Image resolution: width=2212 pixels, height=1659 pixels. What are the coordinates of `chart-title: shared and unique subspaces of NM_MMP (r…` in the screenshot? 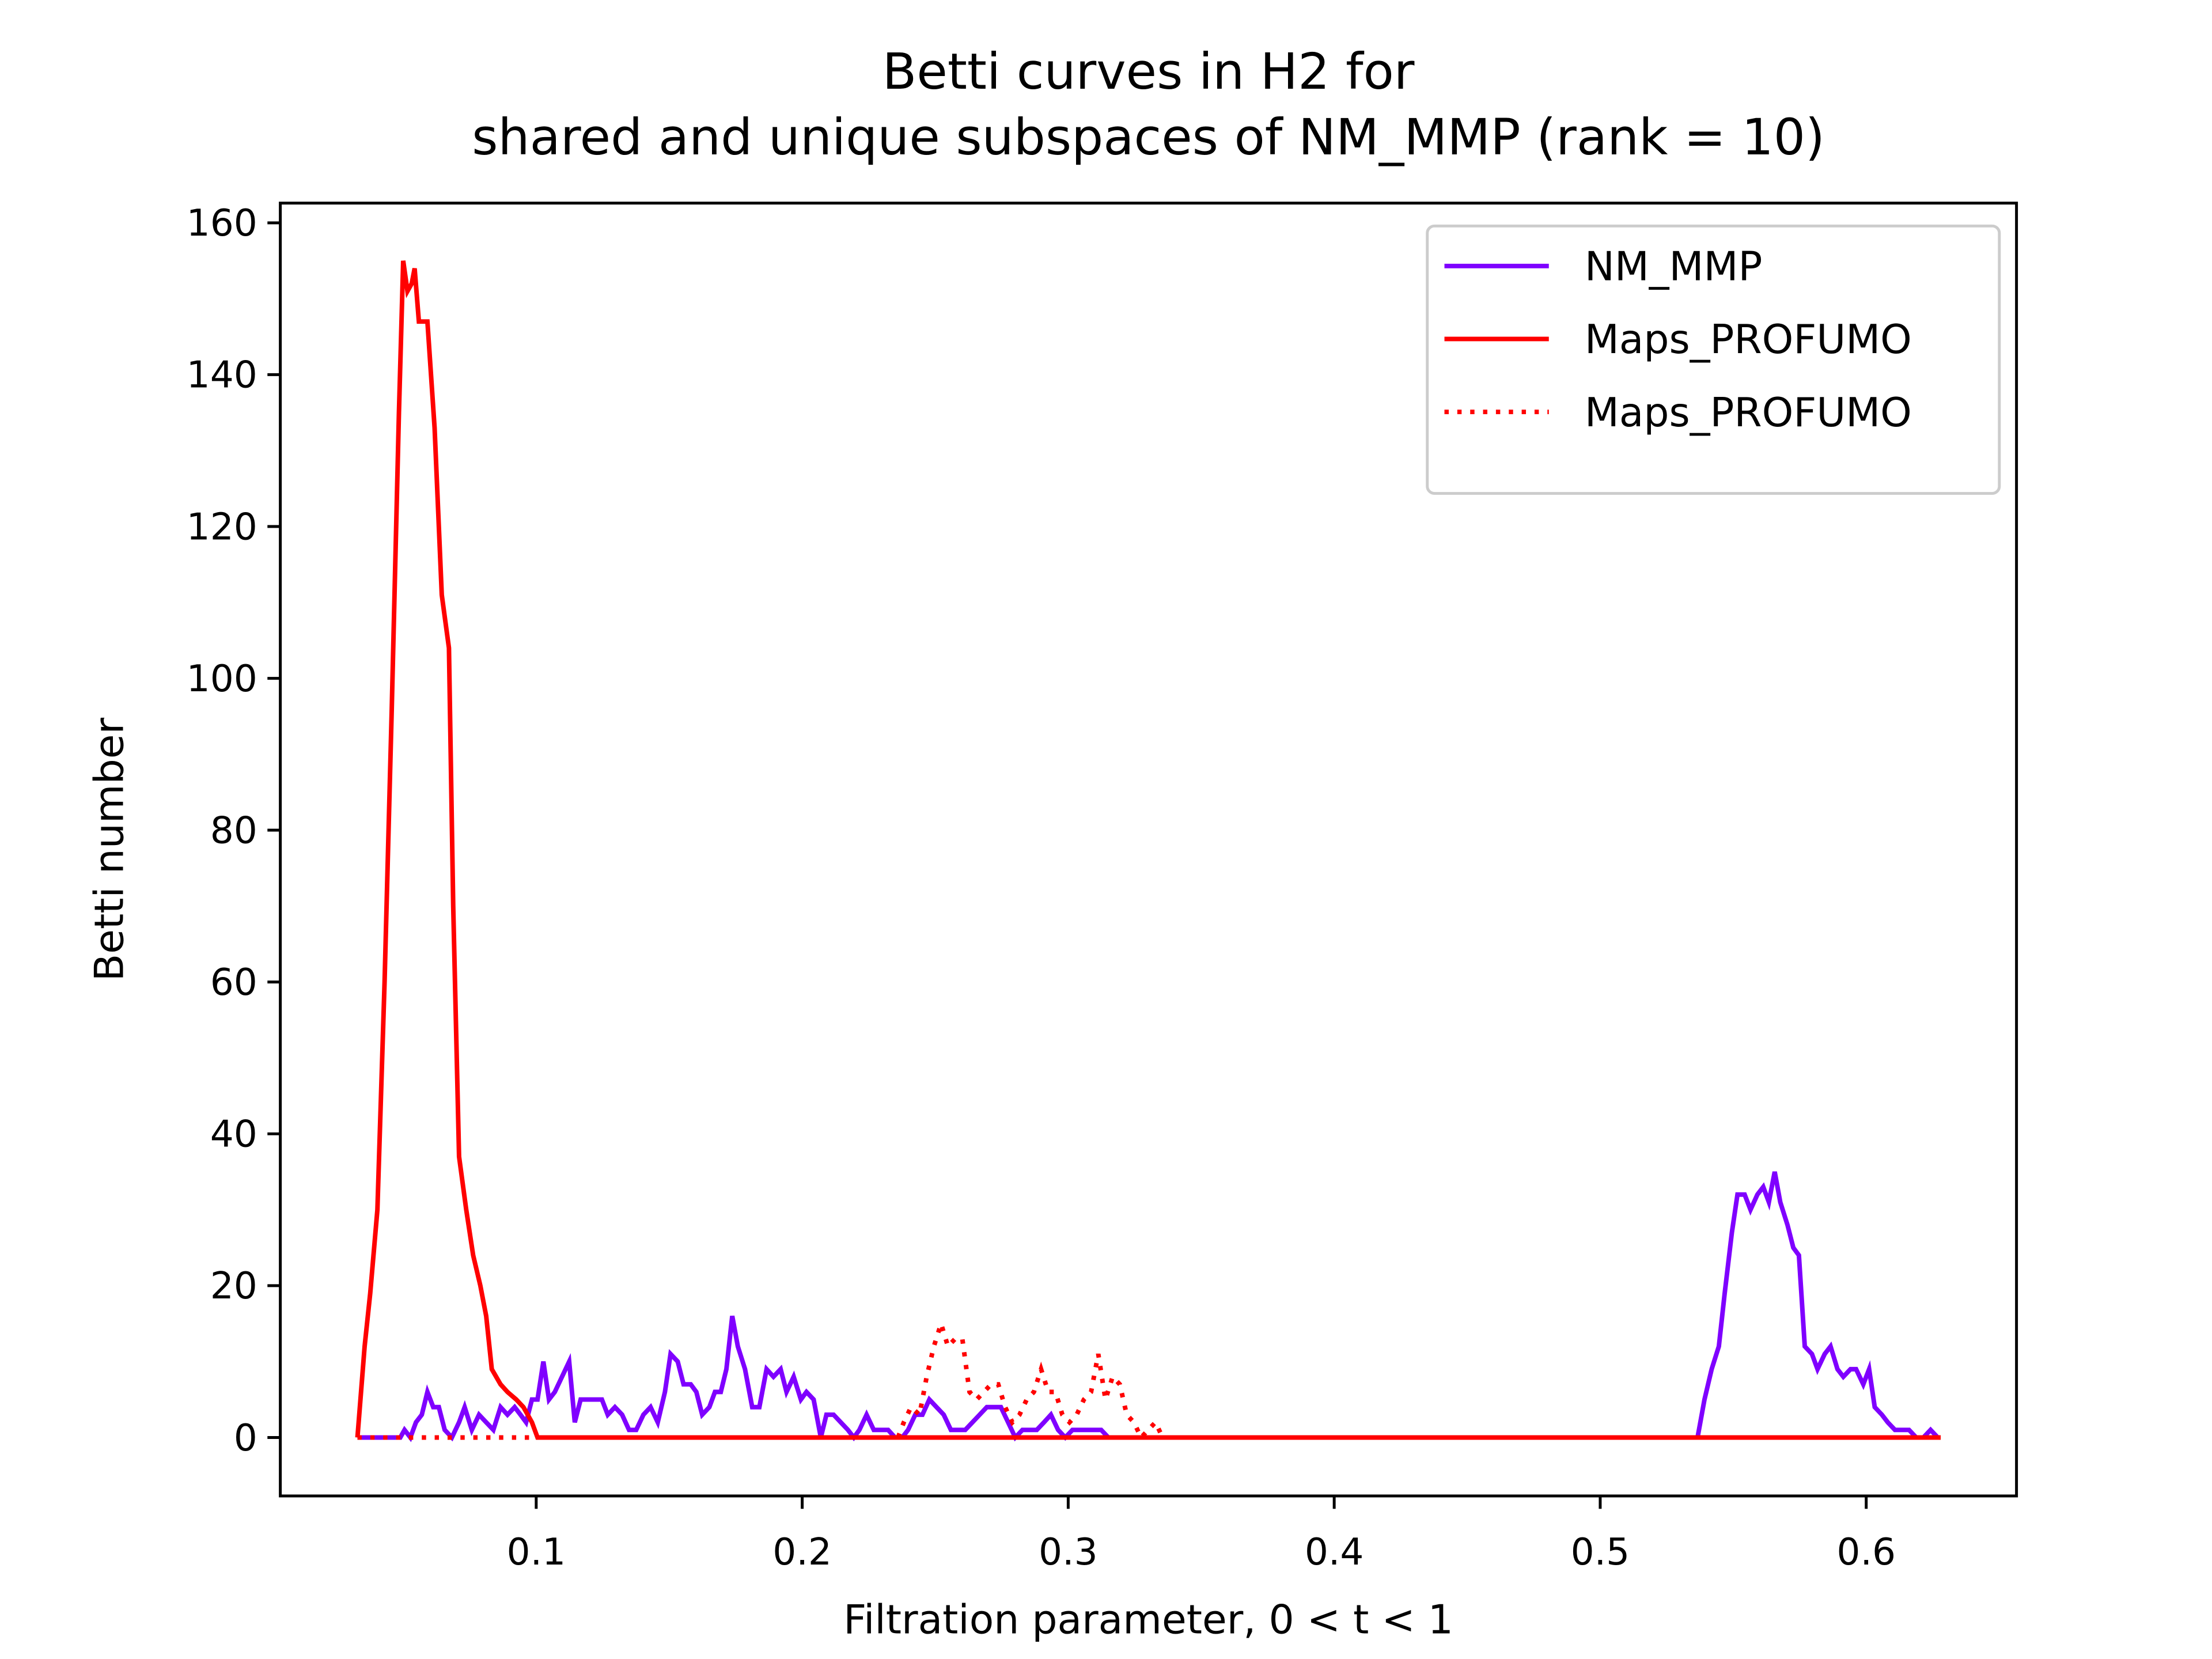 It's located at (1148, 137).